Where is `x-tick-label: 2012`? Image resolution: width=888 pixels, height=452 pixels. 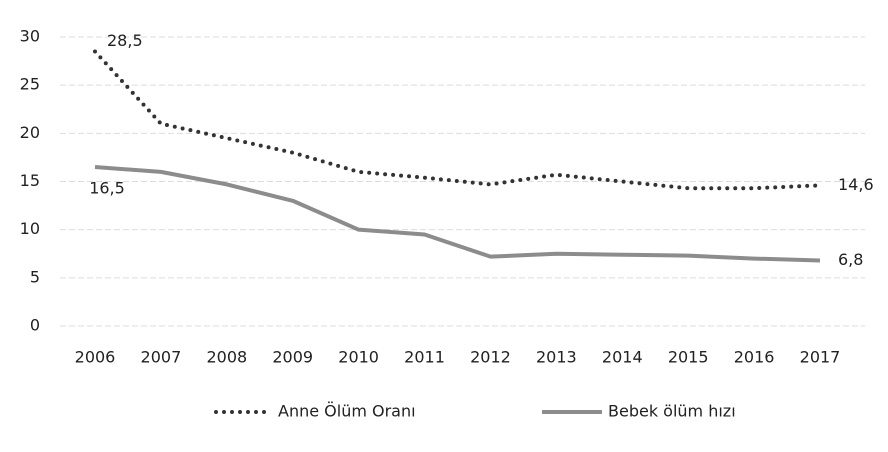
x-tick-label: 2012 is located at coordinates (490, 357).